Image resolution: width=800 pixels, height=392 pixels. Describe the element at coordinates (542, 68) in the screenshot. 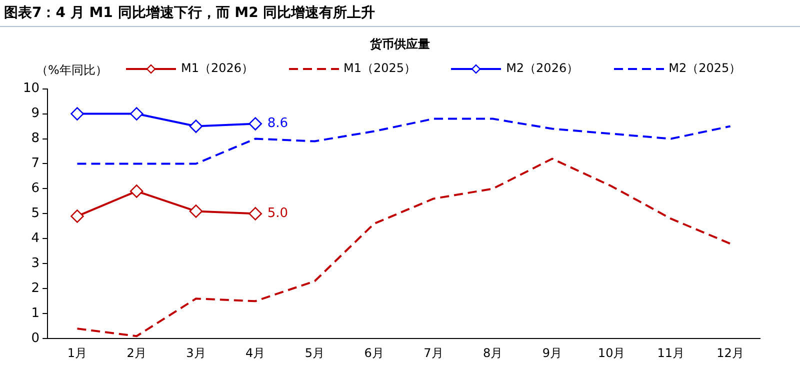

I see `legend-label: M2（2026）` at that location.